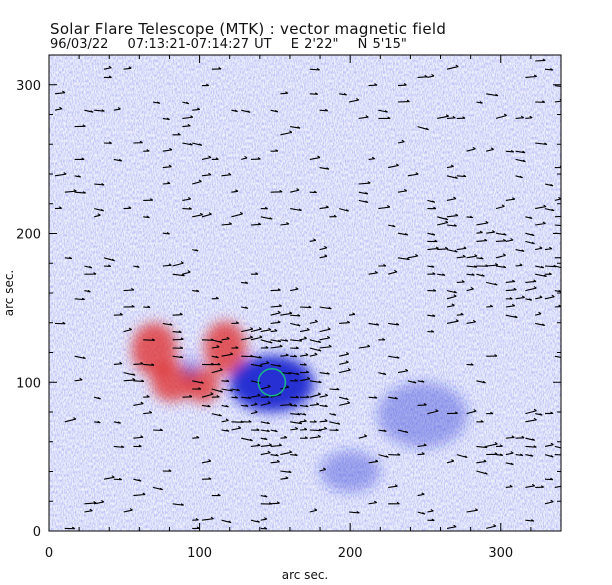 The width and height of the screenshot is (612, 585). Describe the element at coordinates (28, 383) in the screenshot. I see `y-tick-label: 100` at that location.